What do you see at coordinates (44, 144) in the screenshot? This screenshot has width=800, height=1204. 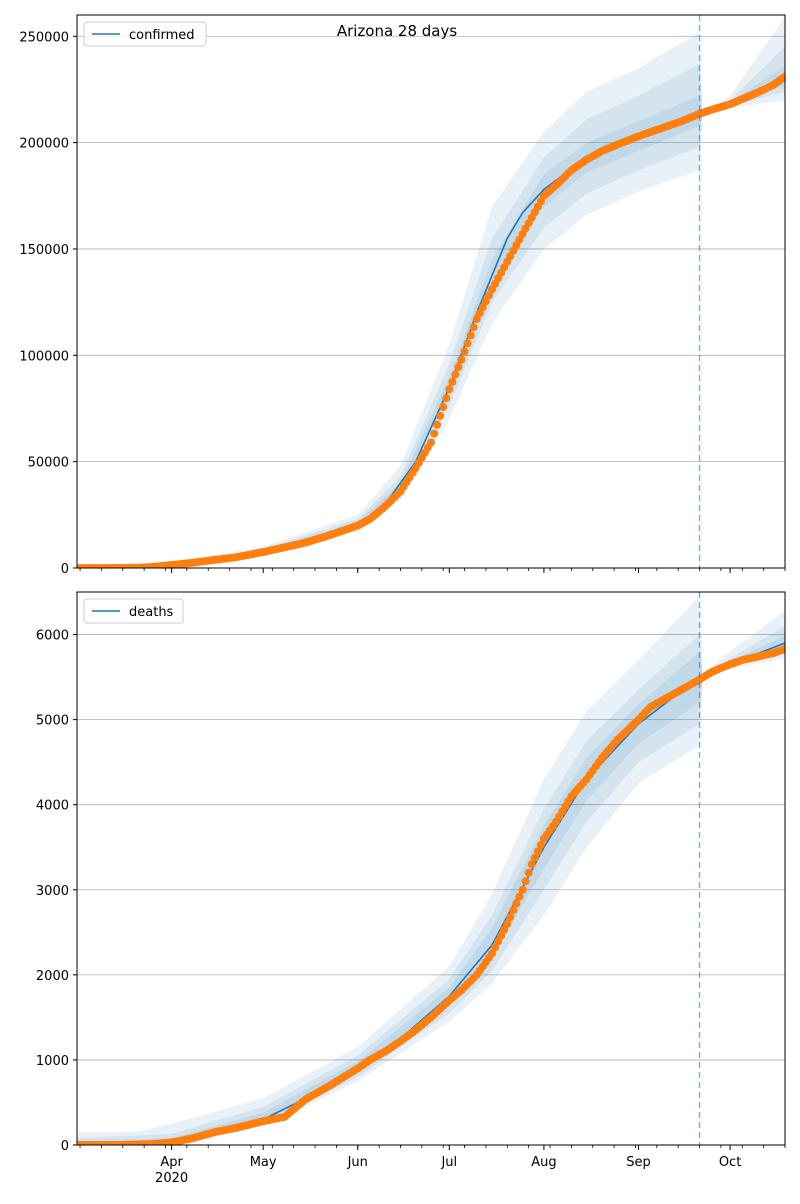 I see `y-tick-label: 200000` at bounding box center [44, 144].